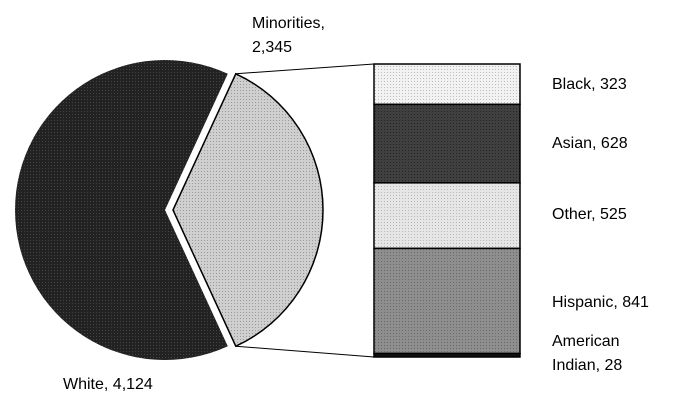 The width and height of the screenshot is (695, 402). I want to click on connector-line-top, so click(305, 69).